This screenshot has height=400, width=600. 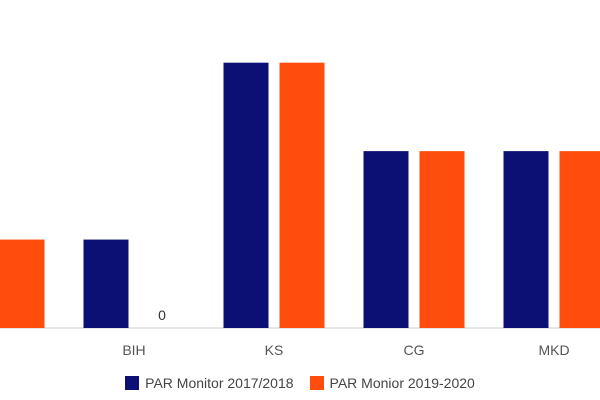 I want to click on legend-item-1: PAR Monitor 2017/2018, so click(x=209, y=383).